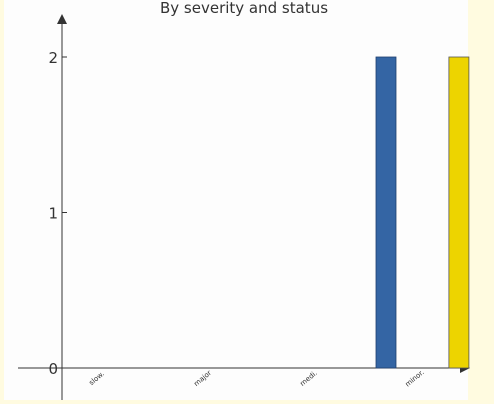  What do you see at coordinates (62, 19) in the screenshot?
I see `y-axis-arrow` at bounding box center [62, 19].